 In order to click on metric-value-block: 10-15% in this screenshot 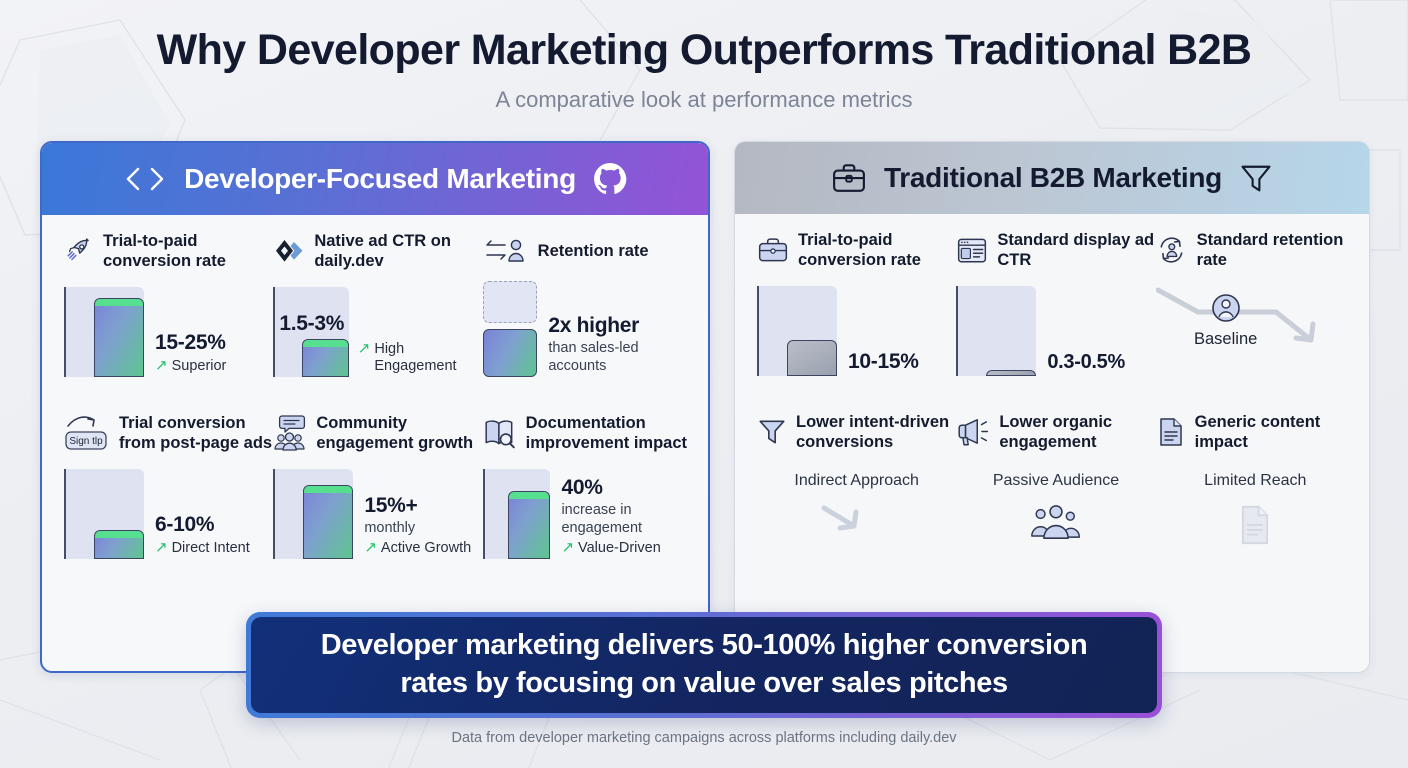, I will do `click(883, 363)`.